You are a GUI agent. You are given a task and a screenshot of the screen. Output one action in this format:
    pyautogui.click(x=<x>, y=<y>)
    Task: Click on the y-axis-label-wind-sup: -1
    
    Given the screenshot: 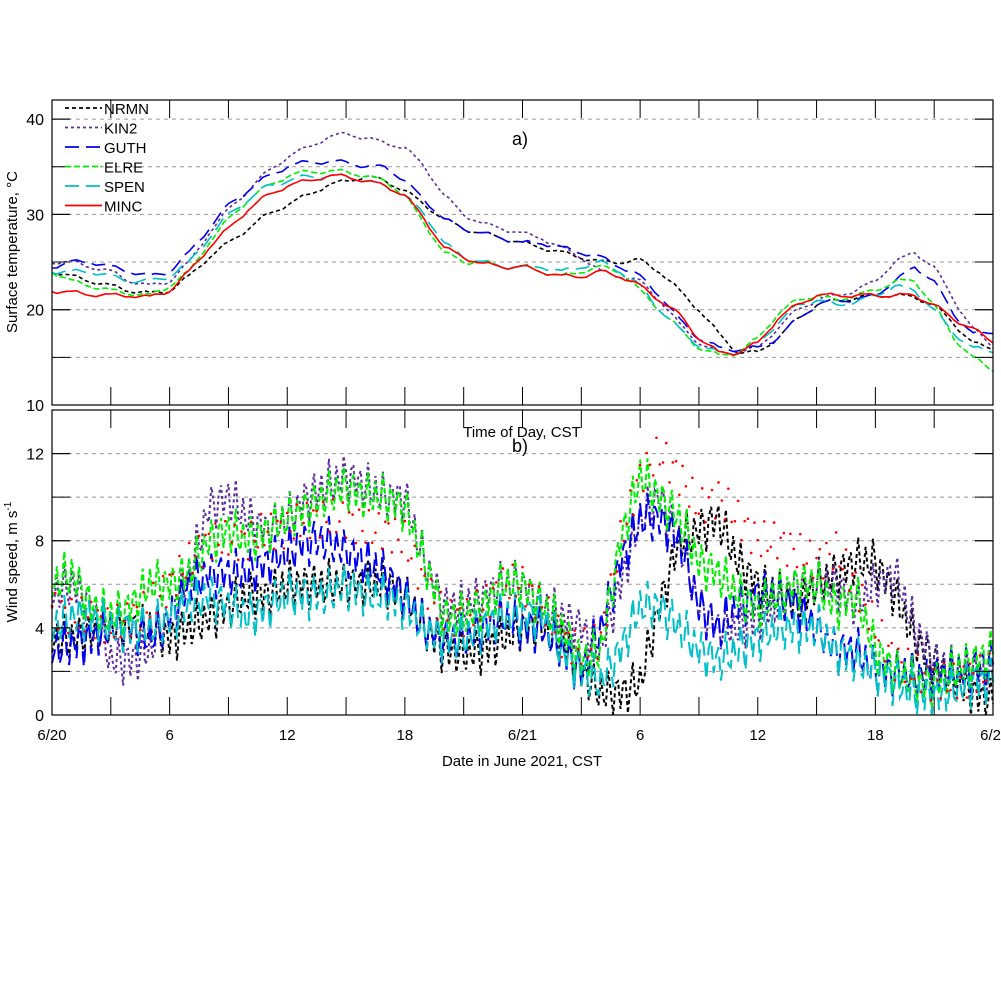 What is the action you would take?
    pyautogui.click(x=8, y=505)
    